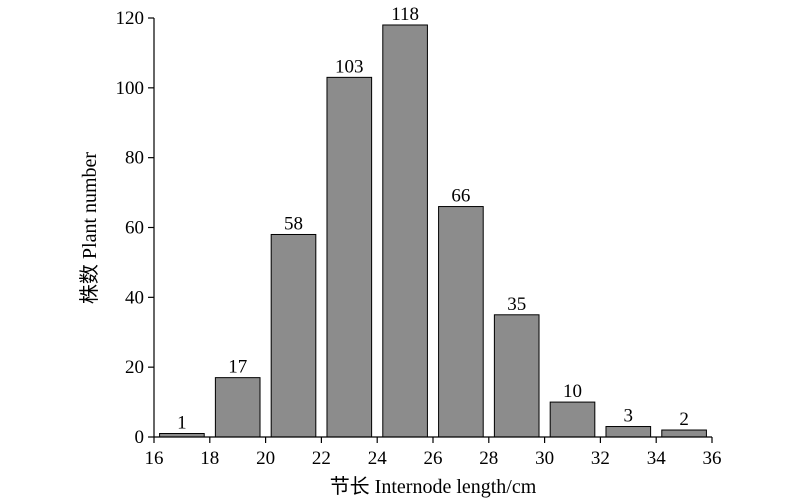  What do you see at coordinates (293, 223) in the screenshot?
I see `bar-value-label: 58` at bounding box center [293, 223].